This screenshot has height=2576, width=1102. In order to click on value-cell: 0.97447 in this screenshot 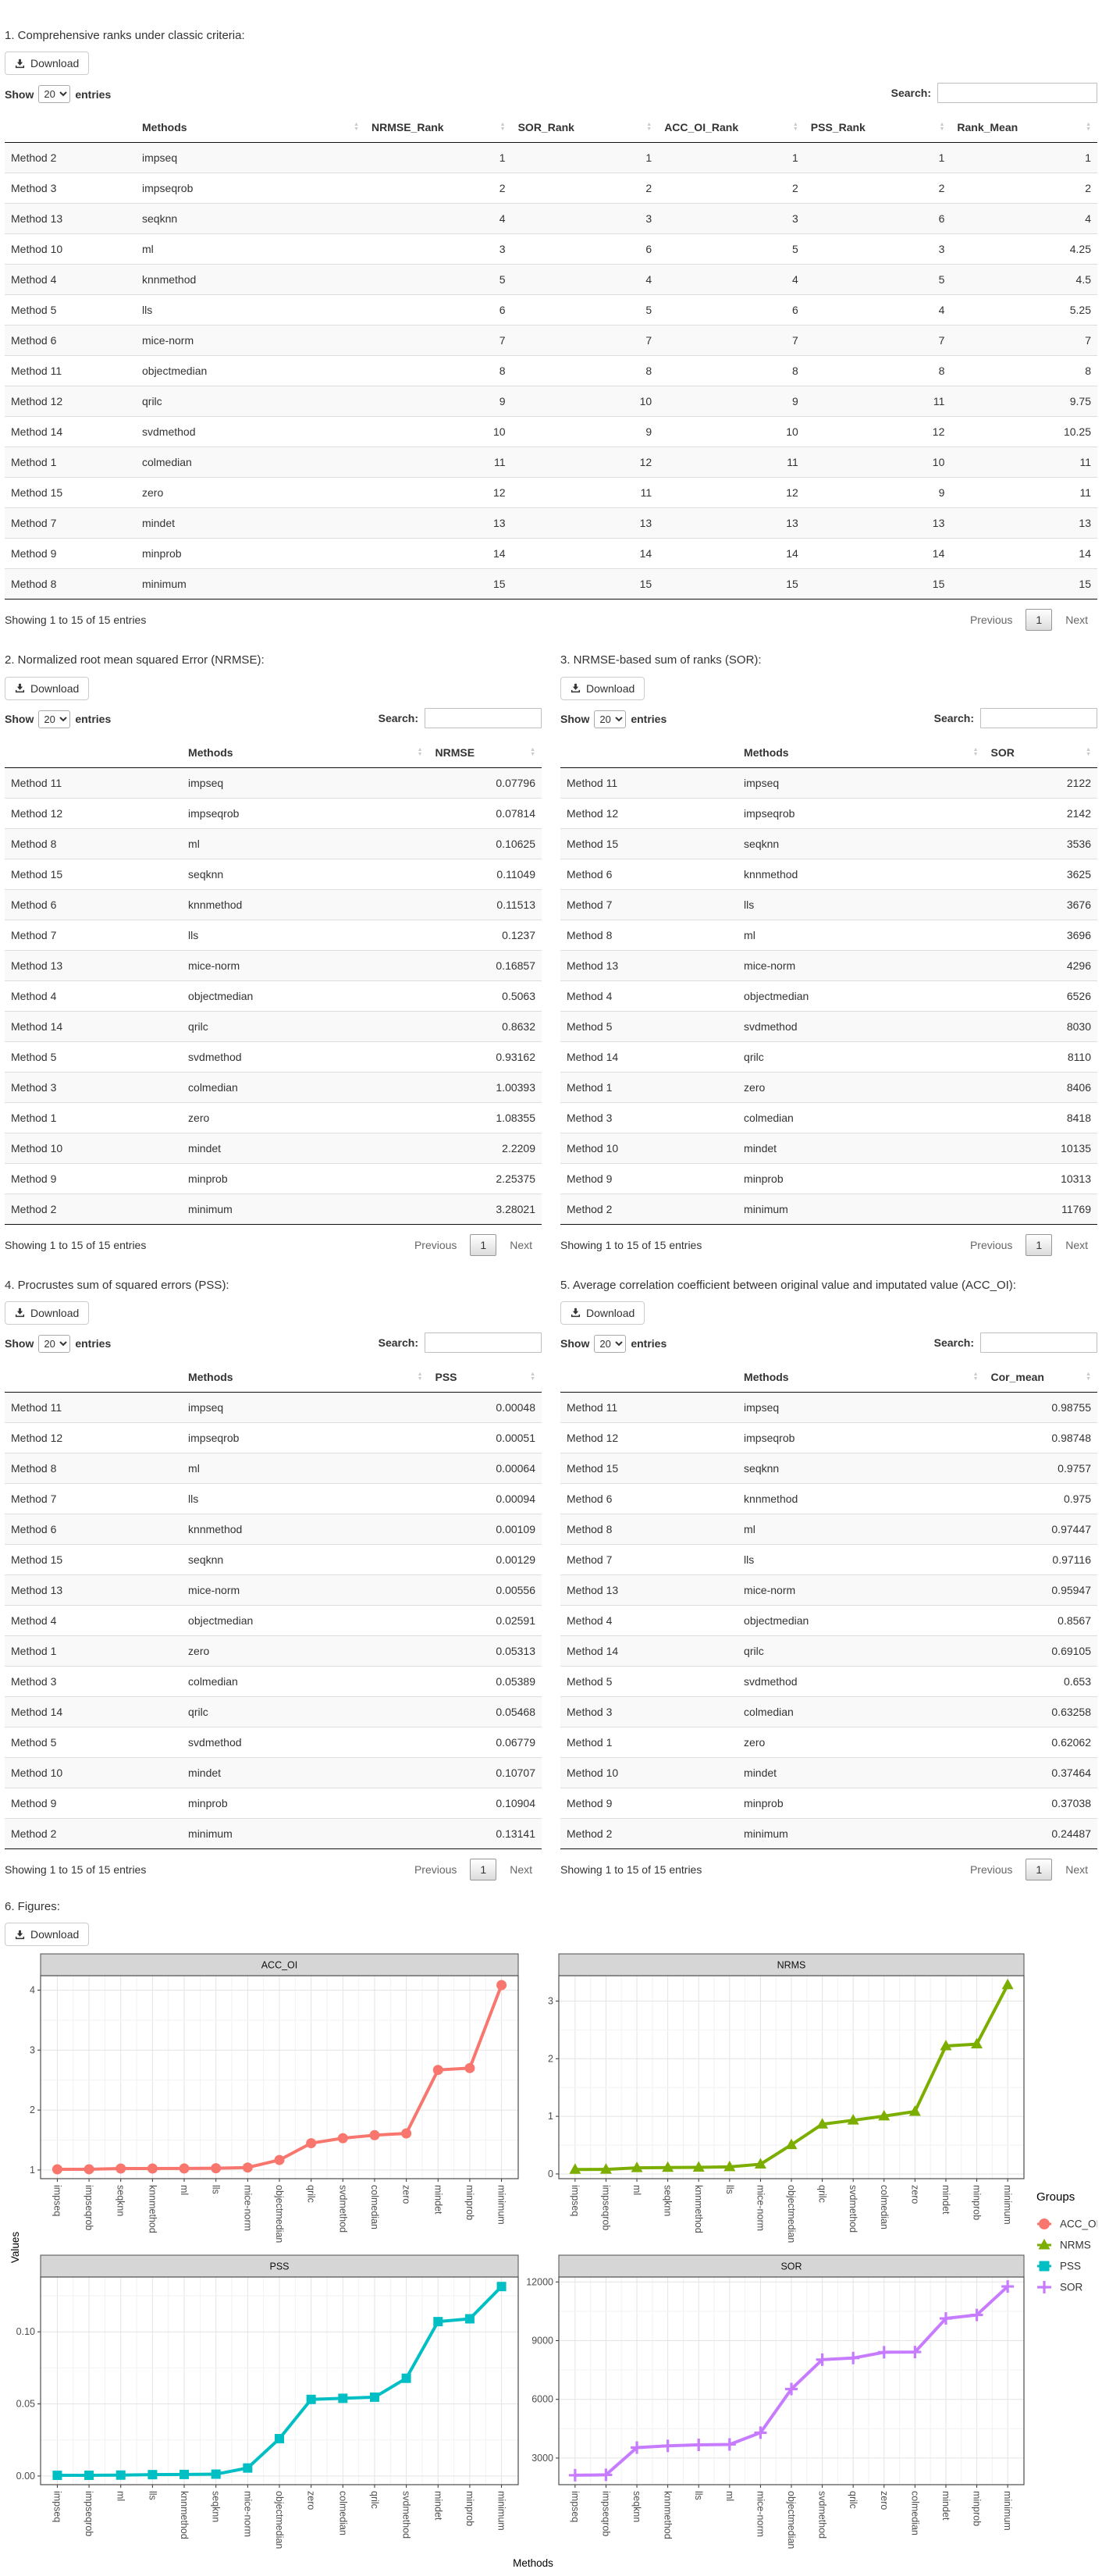, I will do `click(1071, 1528)`.